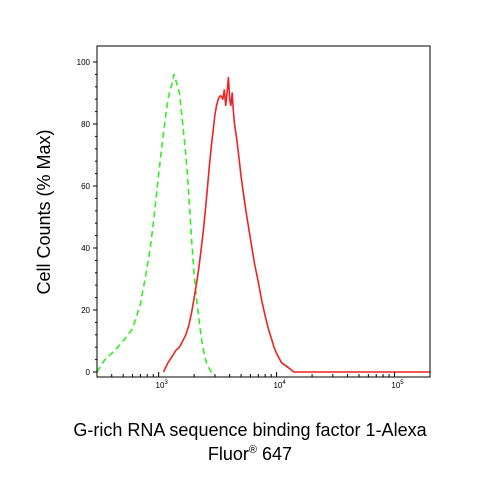 The height and width of the screenshot is (500, 500). I want to click on x-tick-label: 10⁴, so click(279, 385).